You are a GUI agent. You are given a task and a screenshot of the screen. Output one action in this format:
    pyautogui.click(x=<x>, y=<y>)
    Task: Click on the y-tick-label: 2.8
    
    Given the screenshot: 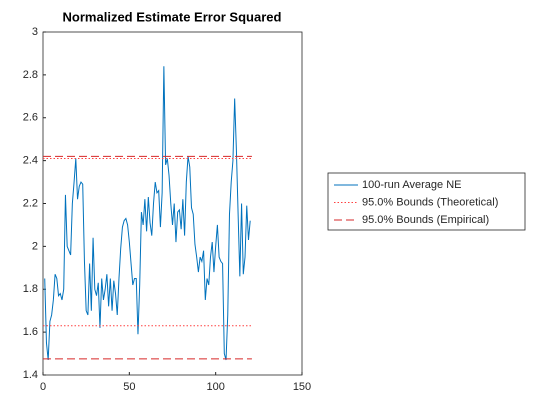 What is the action you would take?
    pyautogui.click(x=30, y=75)
    